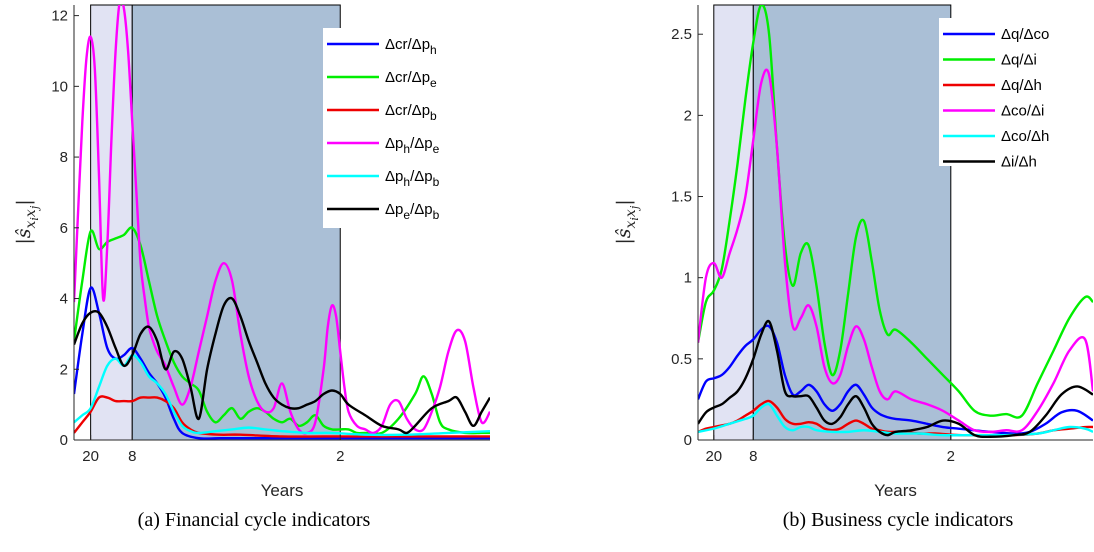 The width and height of the screenshot is (1094, 552). I want to click on legend-label-4: Δco/Δi, so click(1022, 111).